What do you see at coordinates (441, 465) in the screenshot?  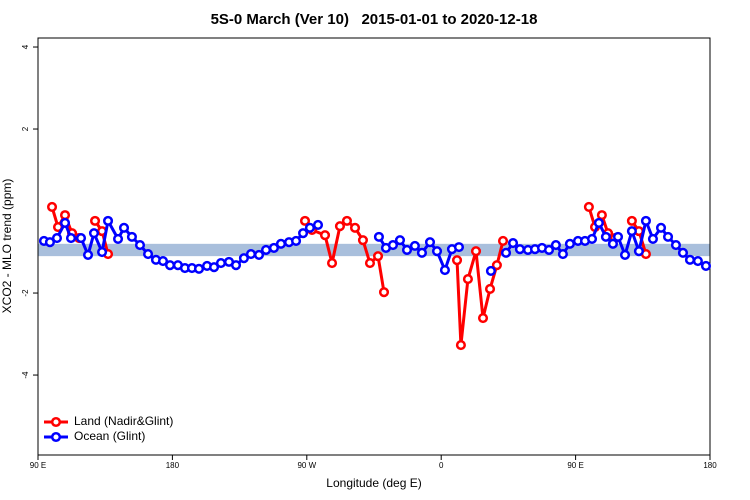 I see `x-tick-label: 0` at bounding box center [441, 465].